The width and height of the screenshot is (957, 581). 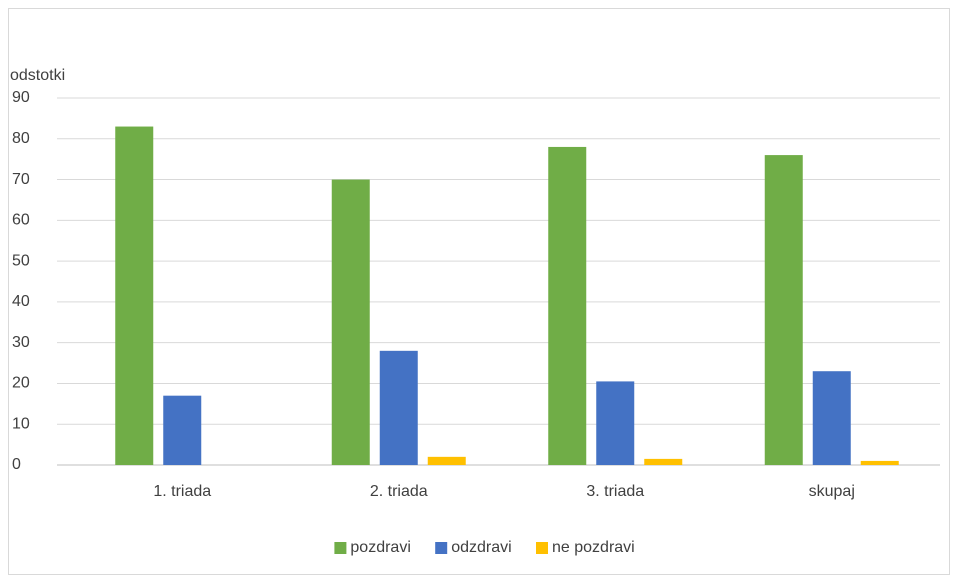 What do you see at coordinates (481, 547) in the screenshot?
I see `legend-label: odzdravi` at bounding box center [481, 547].